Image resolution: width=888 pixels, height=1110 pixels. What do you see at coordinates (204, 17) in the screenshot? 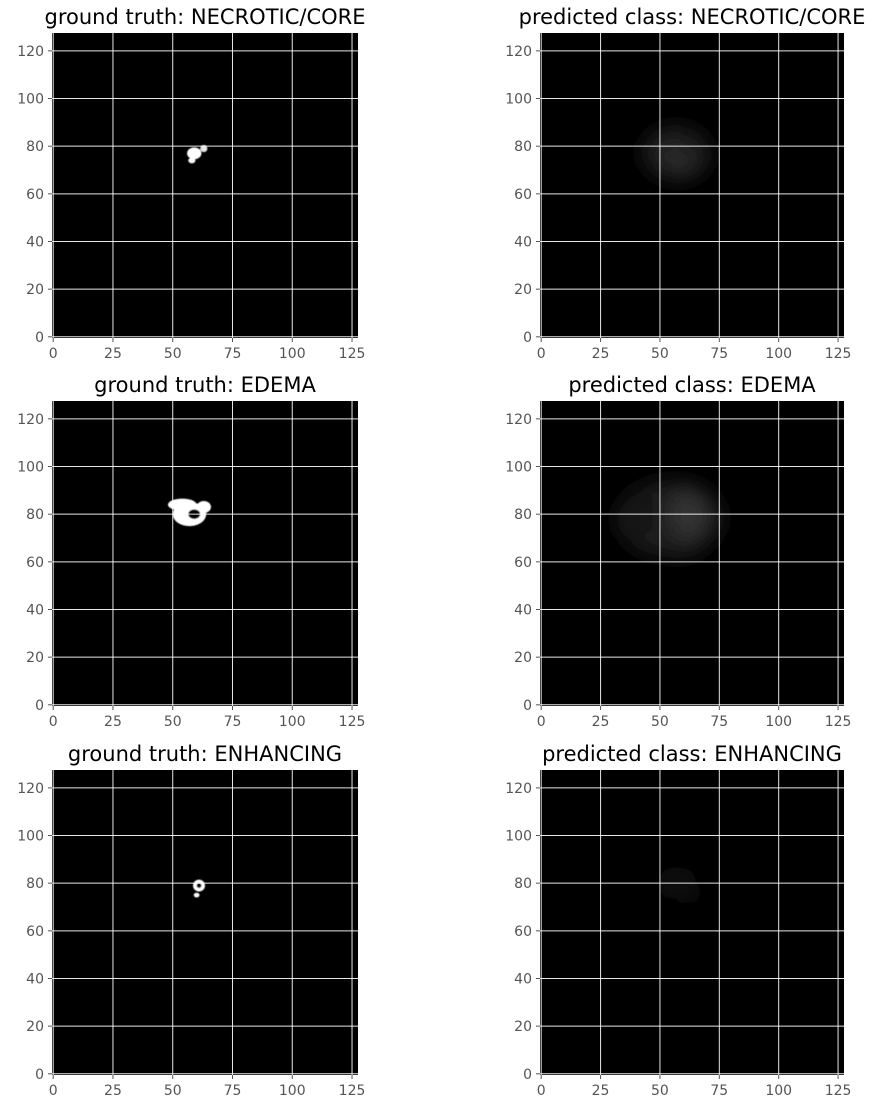
I see `panel-title: ground truth: NECROTIC/CORE` at bounding box center [204, 17].